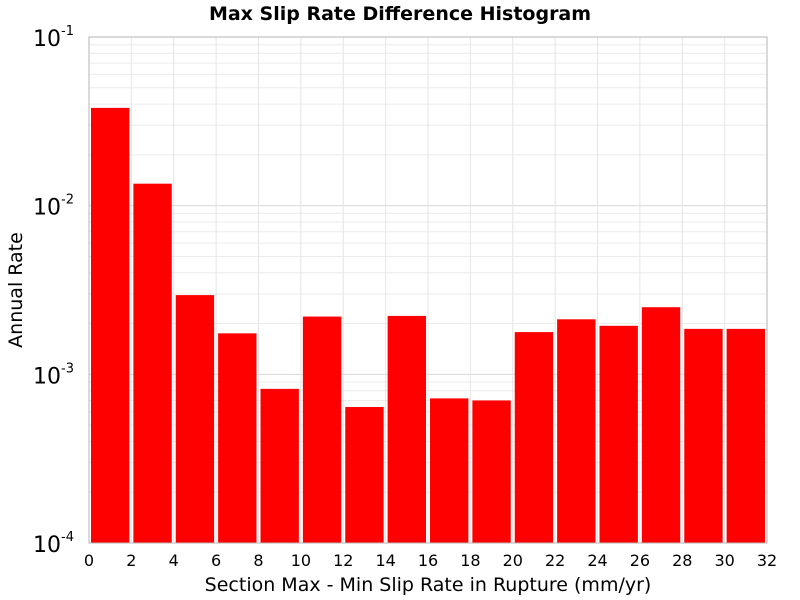  Describe the element at coordinates (216, 560) in the screenshot. I see `x-tick-label: 6` at that location.